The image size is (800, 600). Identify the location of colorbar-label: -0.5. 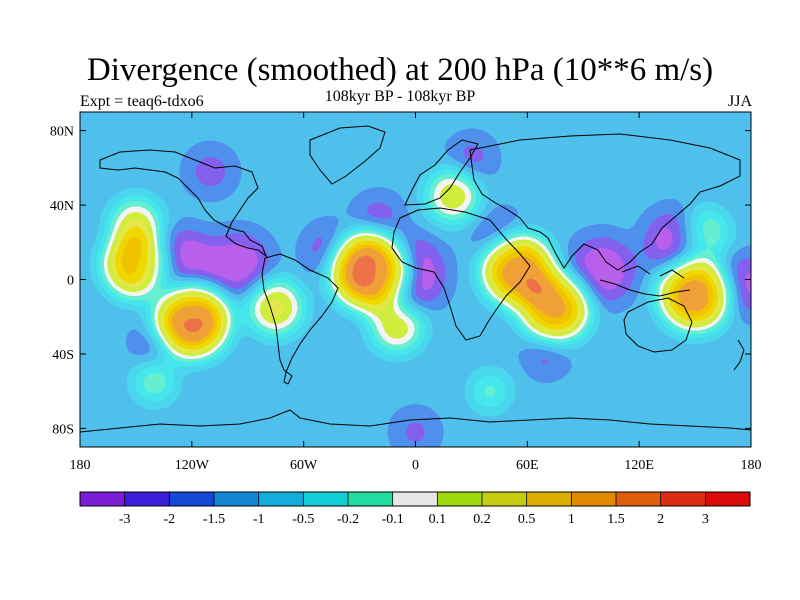
(303, 519).